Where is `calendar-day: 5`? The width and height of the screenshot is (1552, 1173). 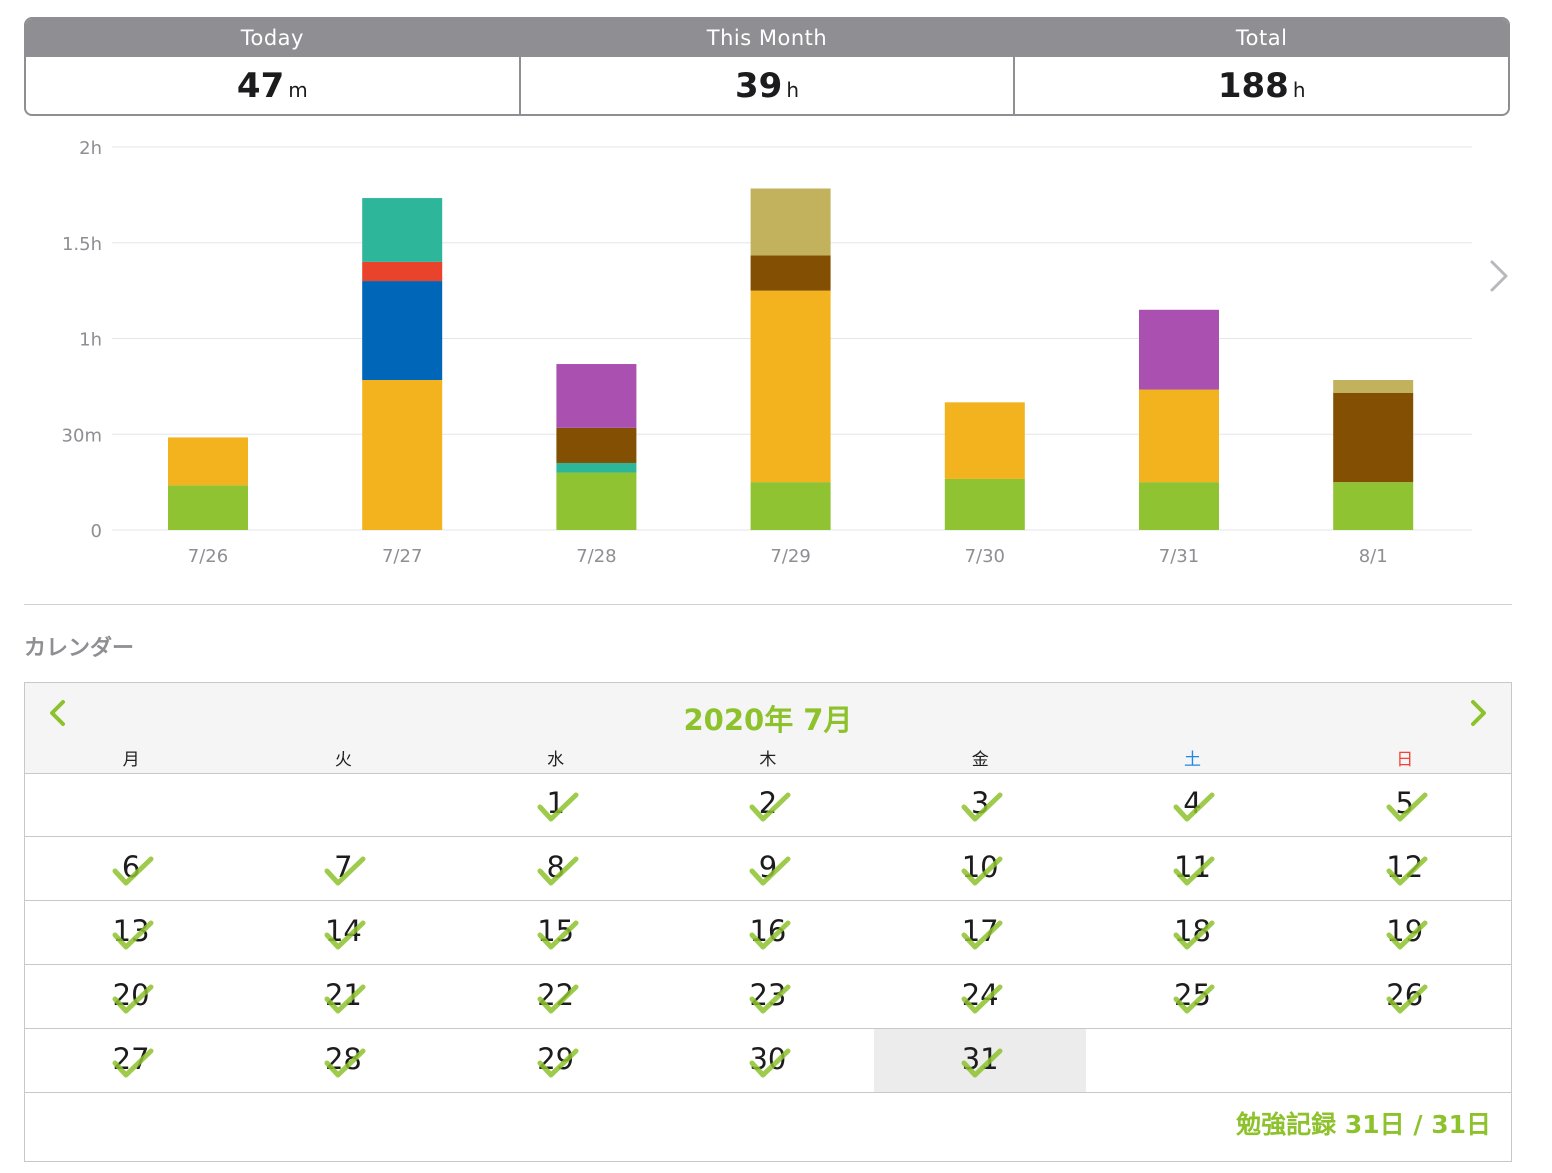 calendar-day: 5 is located at coordinates (1405, 804).